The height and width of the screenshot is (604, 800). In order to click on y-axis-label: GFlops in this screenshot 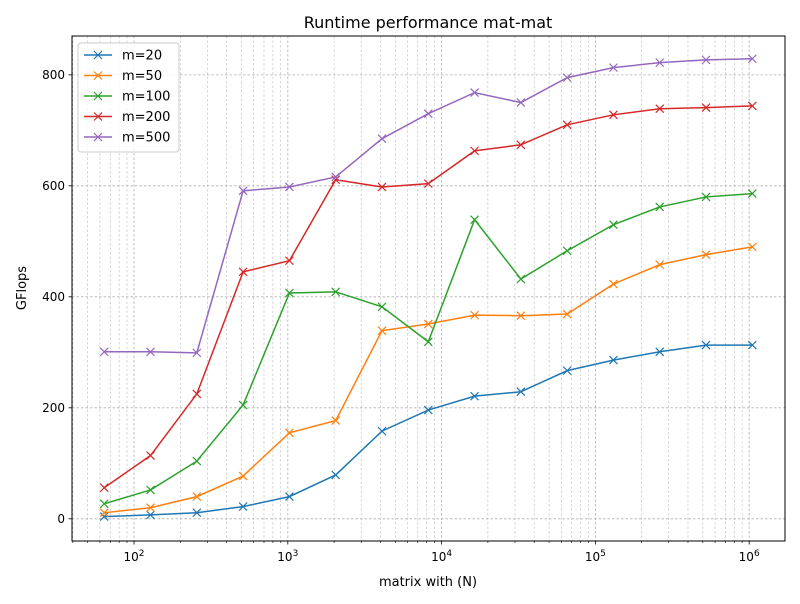, I will do `click(22, 288)`.